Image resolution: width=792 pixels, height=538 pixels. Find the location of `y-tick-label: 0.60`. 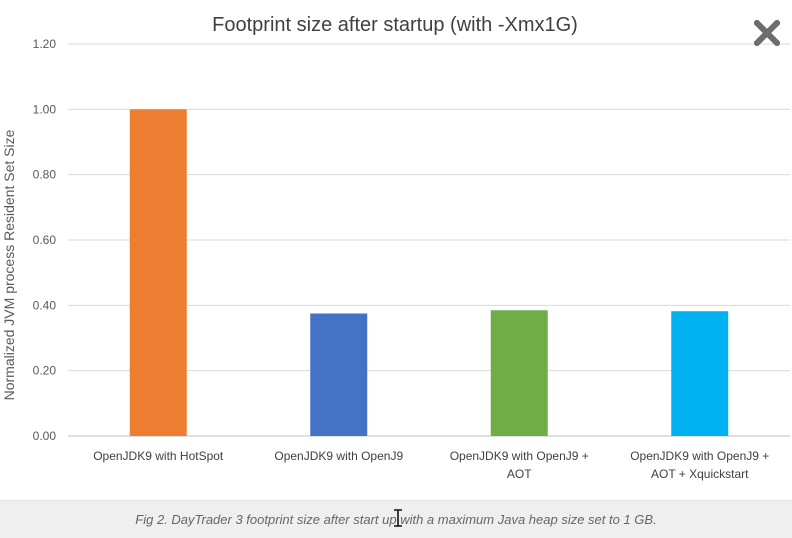

y-tick-label: 0.60 is located at coordinates (45, 240).